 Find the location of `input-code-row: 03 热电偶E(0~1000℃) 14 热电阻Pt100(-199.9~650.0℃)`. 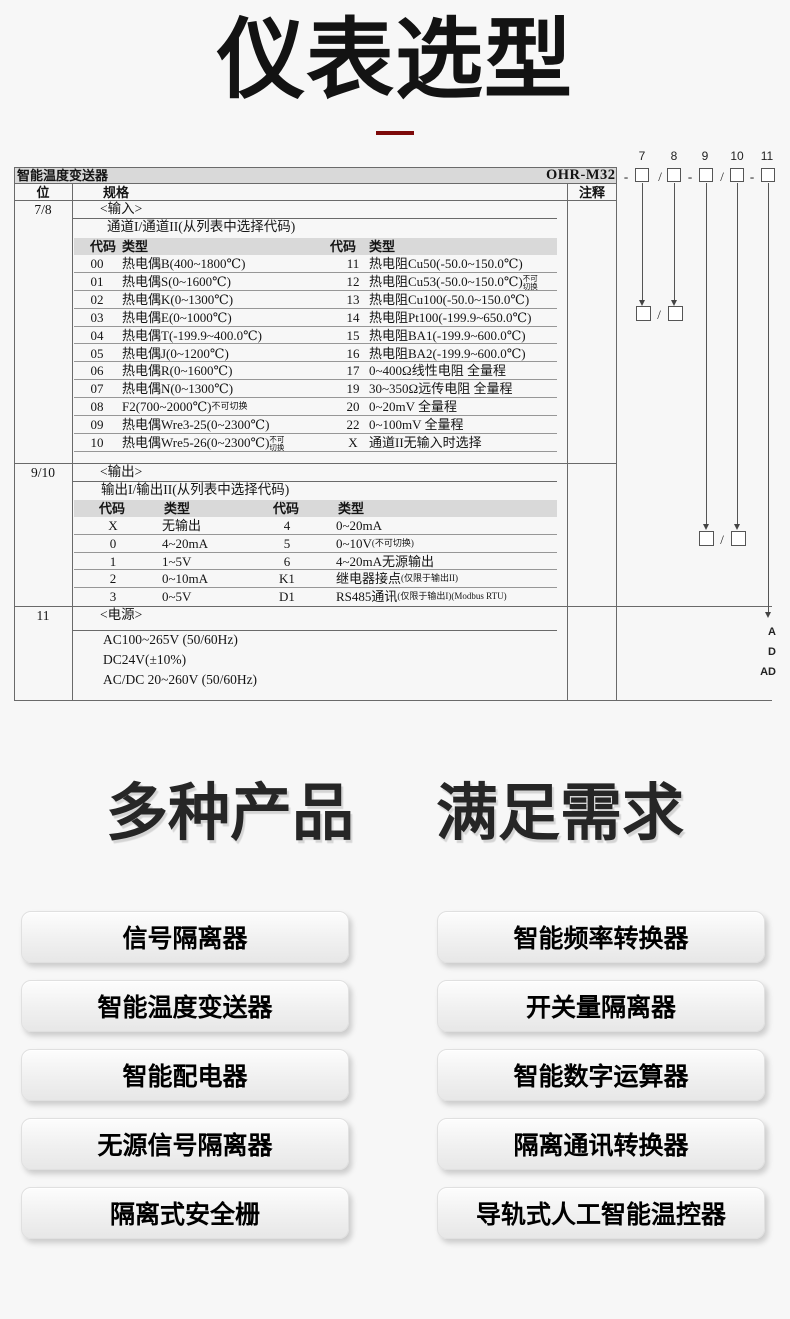

input-code-row: 03 热电偶E(0~1000℃) 14 热电阻Pt100(-199.9~650.0℃) is located at coordinates (315, 318).